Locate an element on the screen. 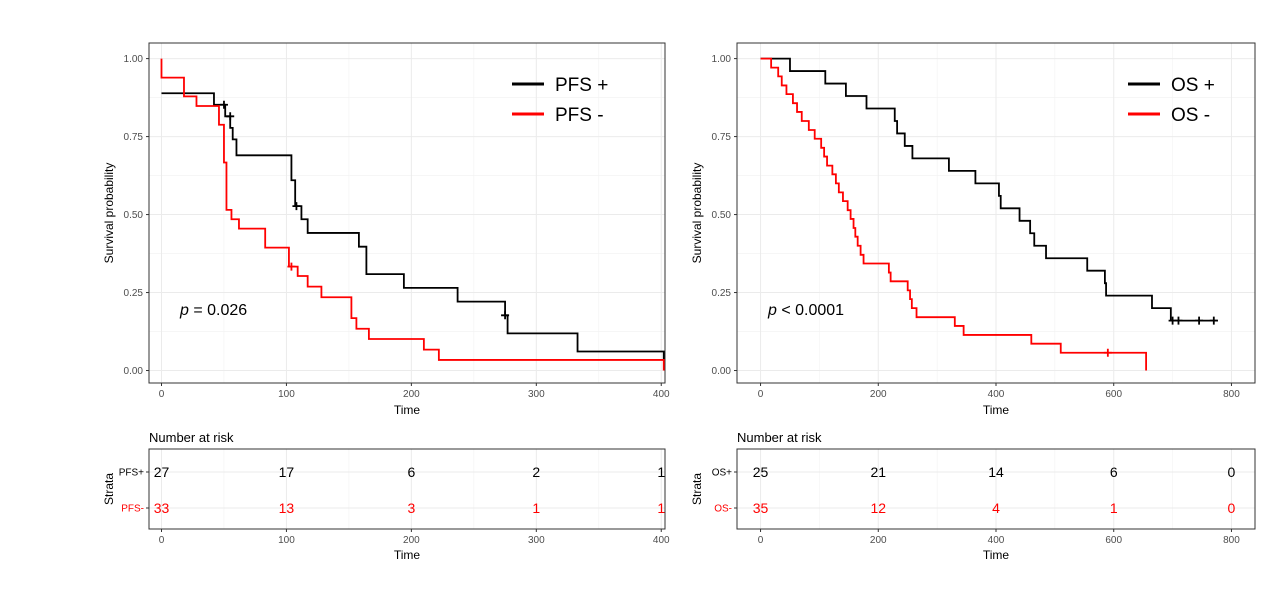  p-value-label: p < 0.0001 is located at coordinates (805, 310).